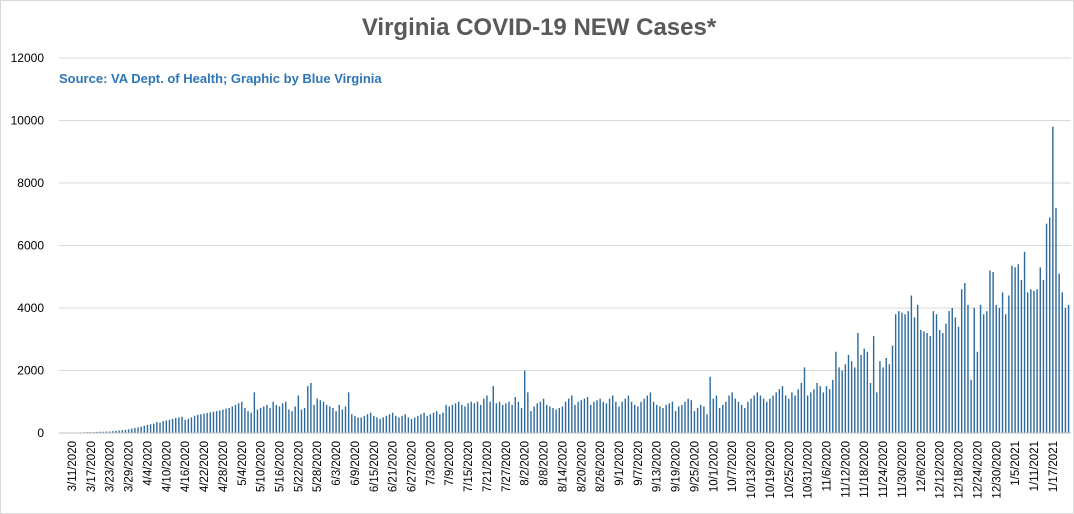  I want to click on x-tick-label: 3/17/2020, so click(92, 466).